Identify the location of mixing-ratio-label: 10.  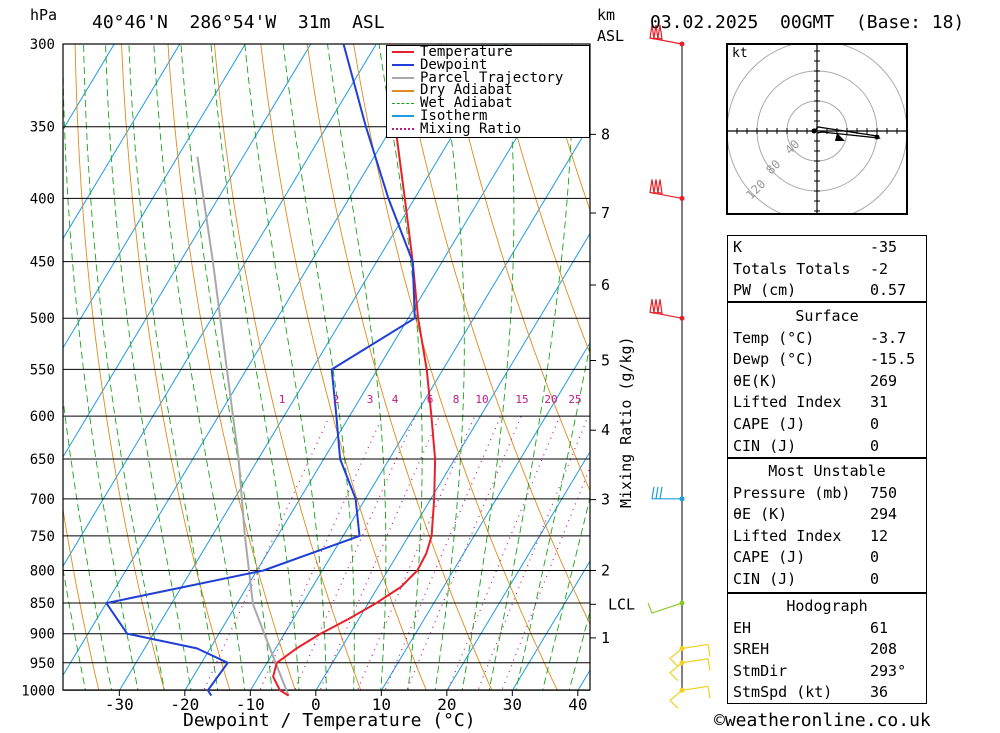
(481, 399).